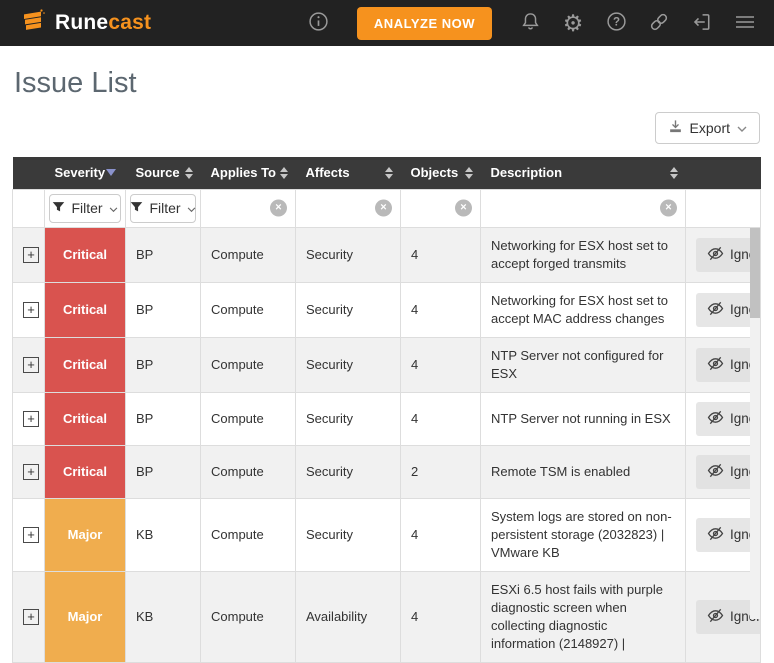 Image resolution: width=774 pixels, height=663 pixels. I want to click on affects-cell: Availability, so click(348, 616).